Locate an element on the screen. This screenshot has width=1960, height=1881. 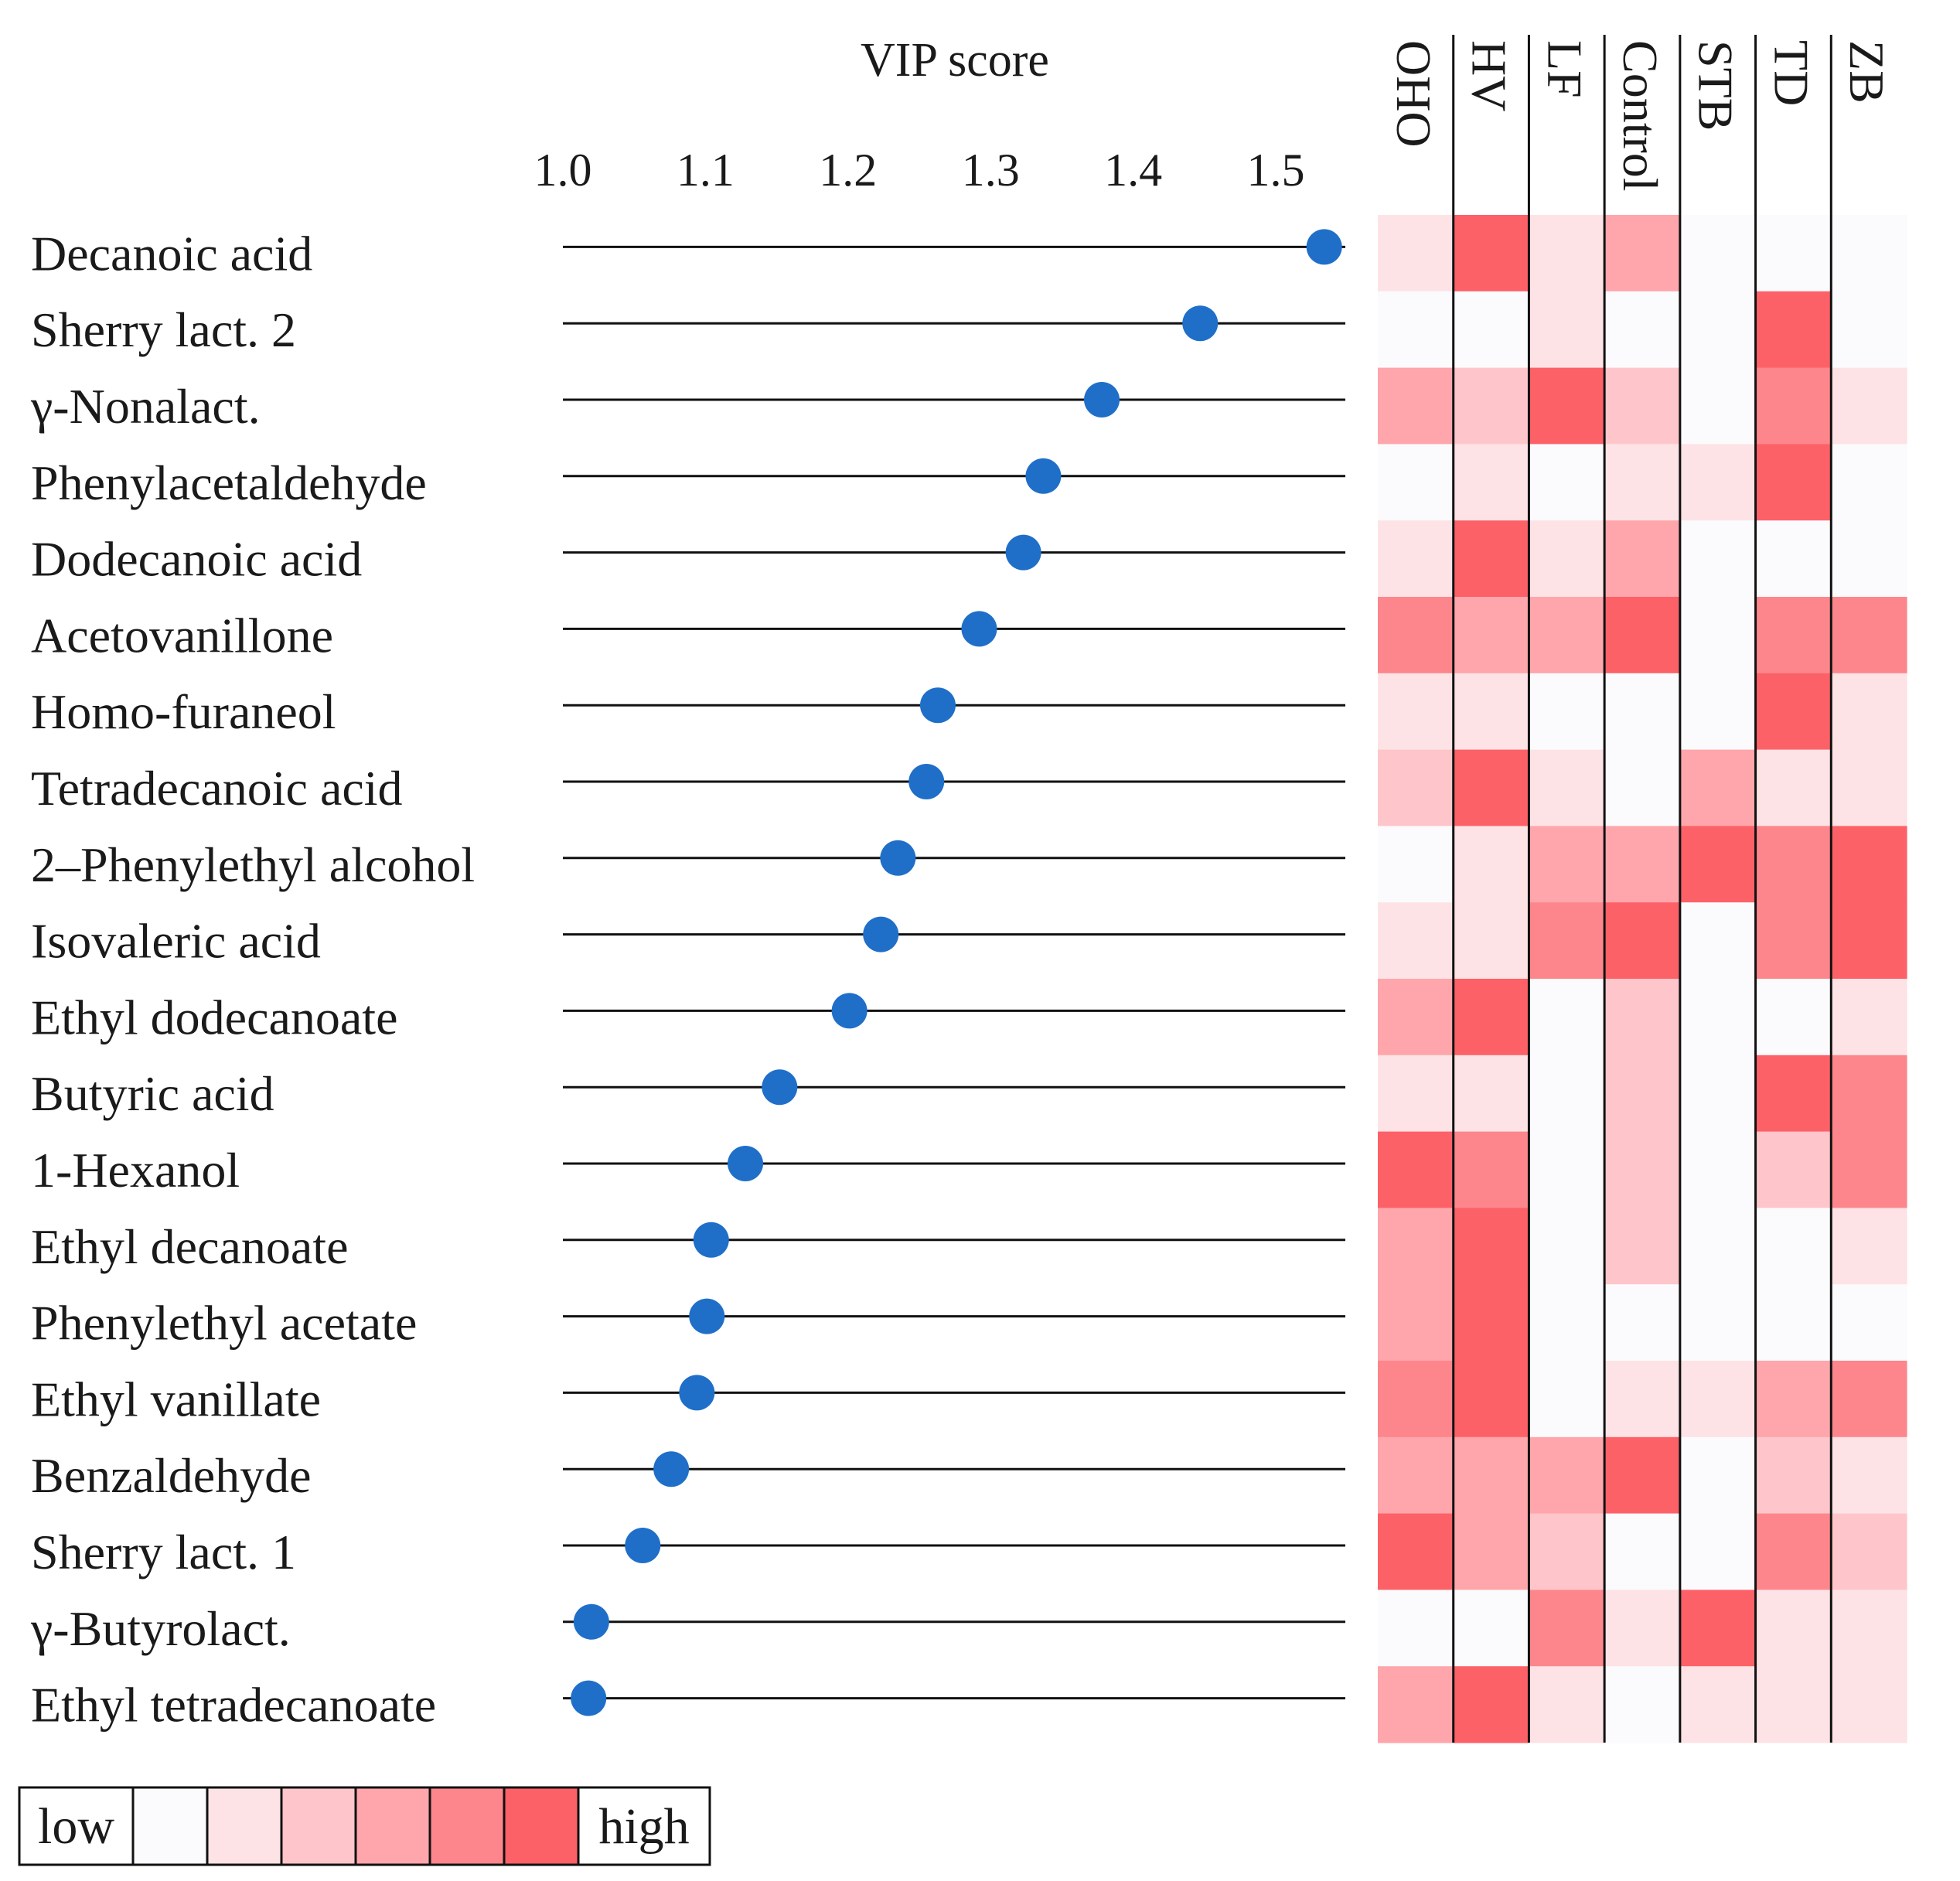
row-label: Decanoic acid is located at coordinates (171, 253).